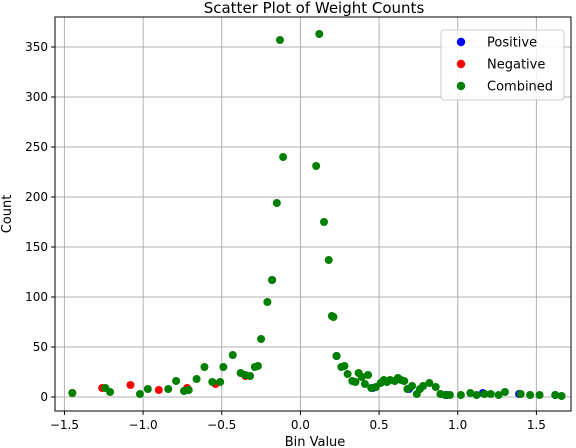 The height and width of the screenshot is (448, 576). Describe the element at coordinates (44, 397) in the screenshot. I see `y-tick-label: 0` at that location.